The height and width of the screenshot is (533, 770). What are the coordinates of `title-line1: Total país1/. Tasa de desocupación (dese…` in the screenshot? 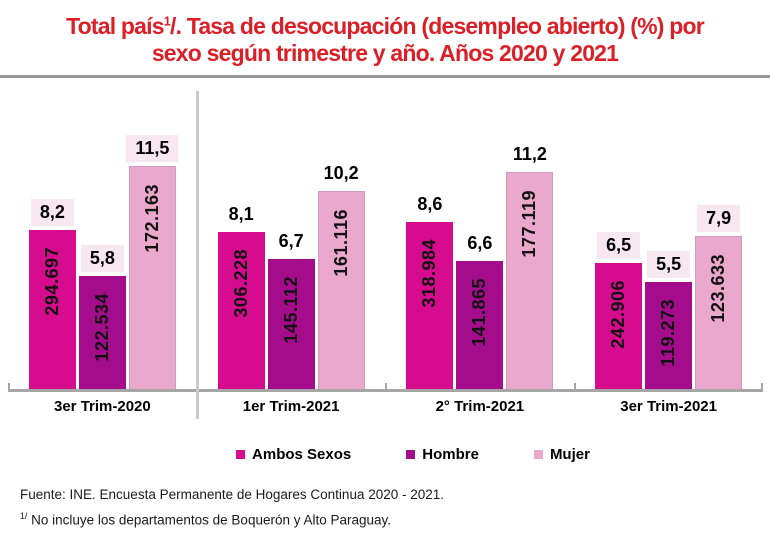 It's located at (385, 25).